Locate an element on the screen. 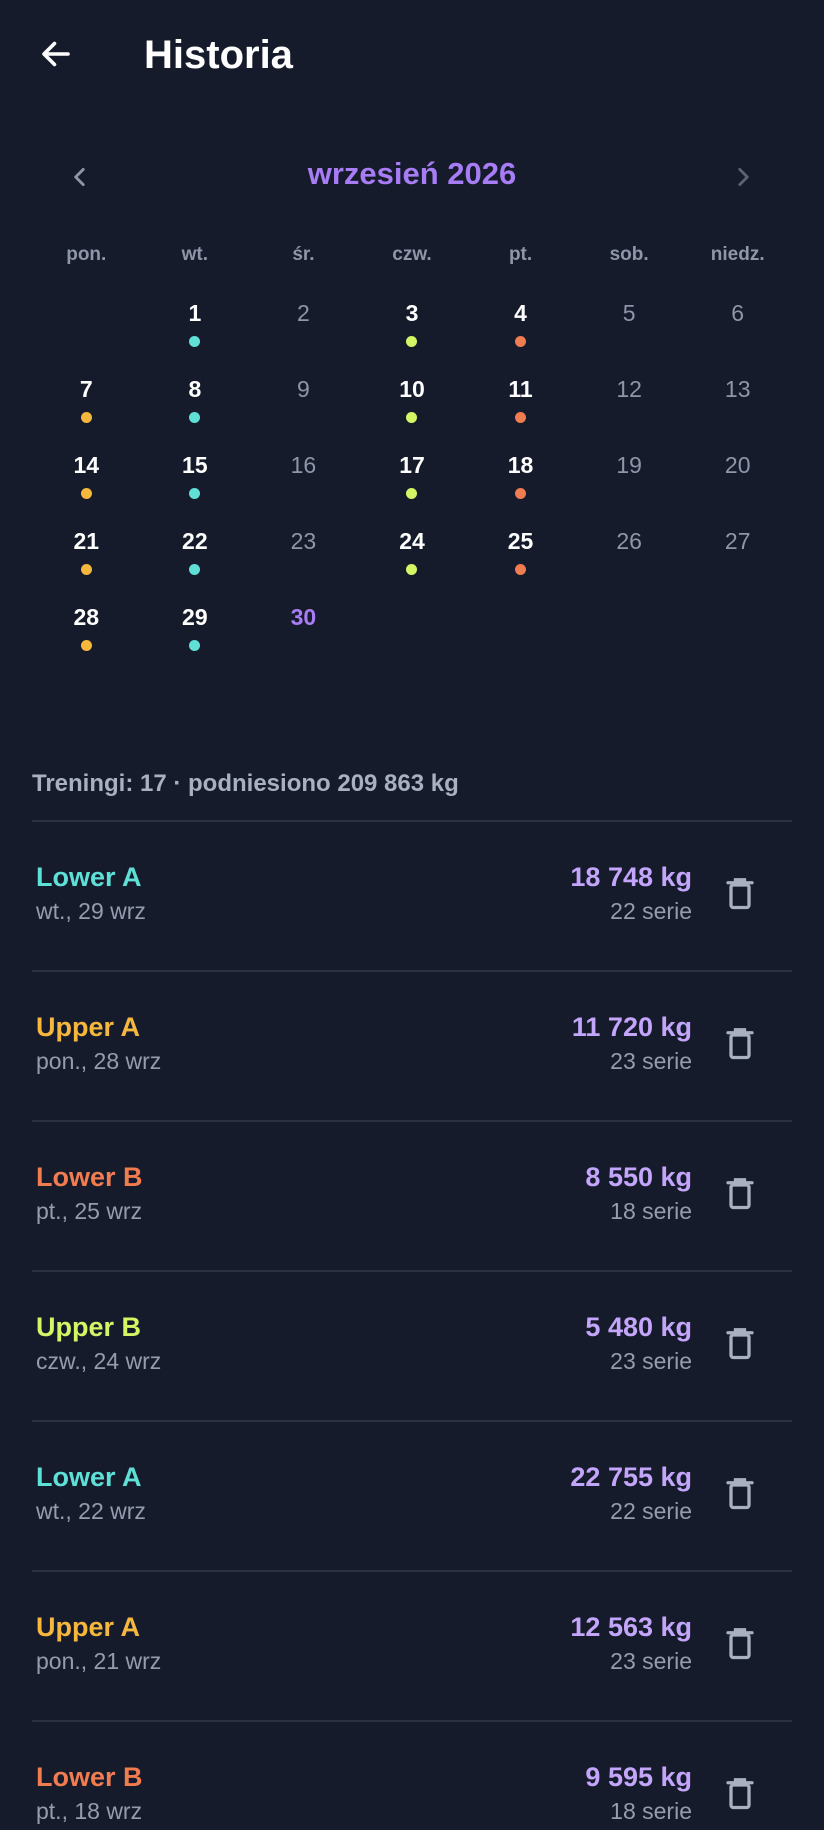  workout-list-item: Upper A pon., 28 wrz 11 720 kg 23 serie is located at coordinates (412, 1047).